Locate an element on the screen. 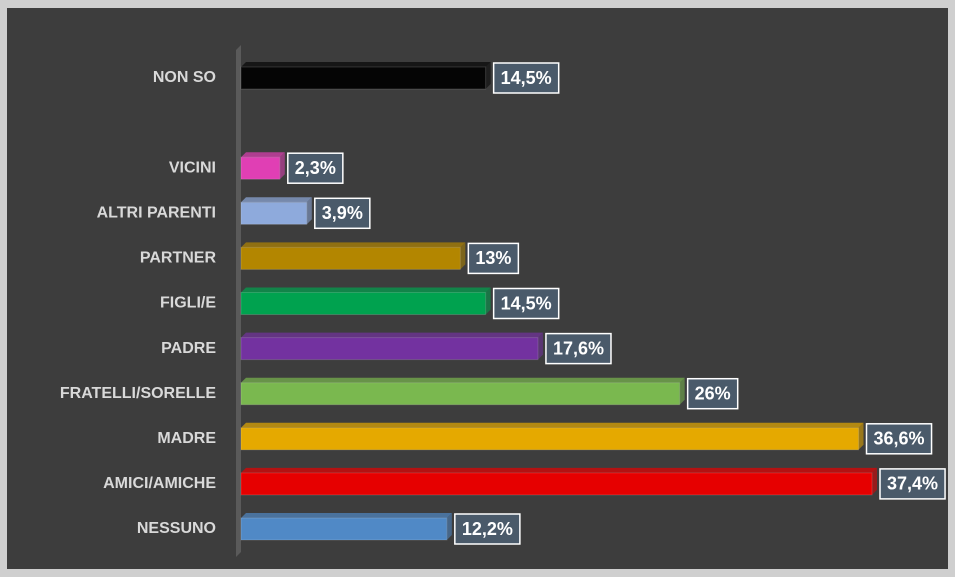 Image resolution: width=955 pixels, height=582 pixels. category-label: PADRE is located at coordinates (188, 348).